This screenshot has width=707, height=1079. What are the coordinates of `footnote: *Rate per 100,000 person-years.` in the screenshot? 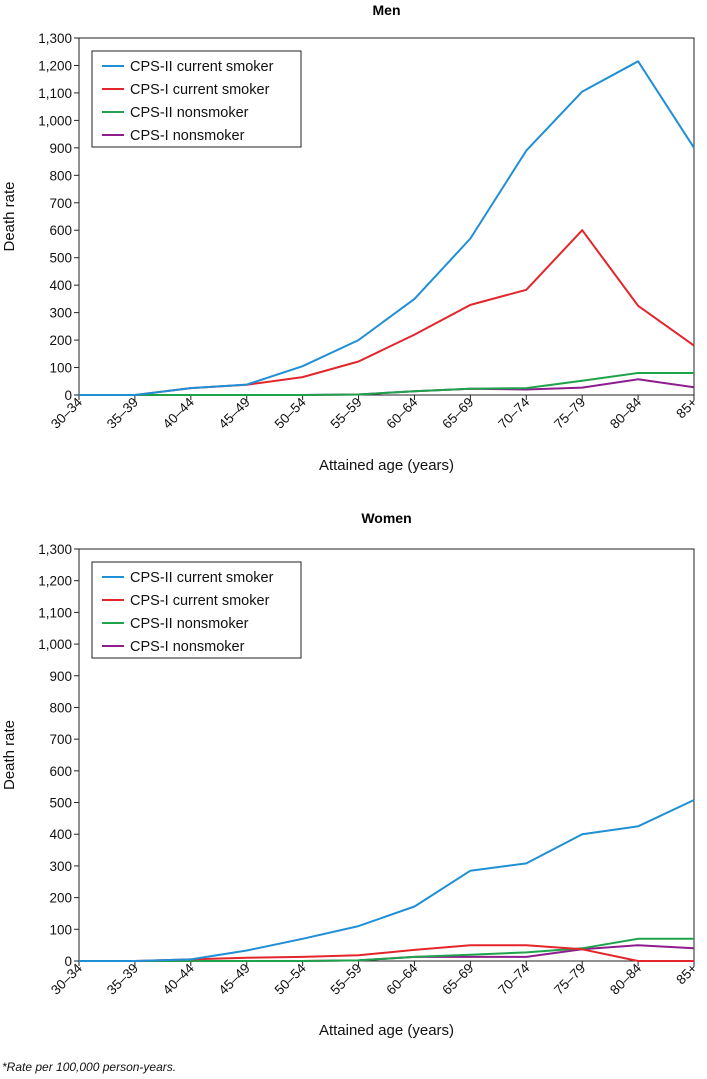 It's located at (89, 1067).